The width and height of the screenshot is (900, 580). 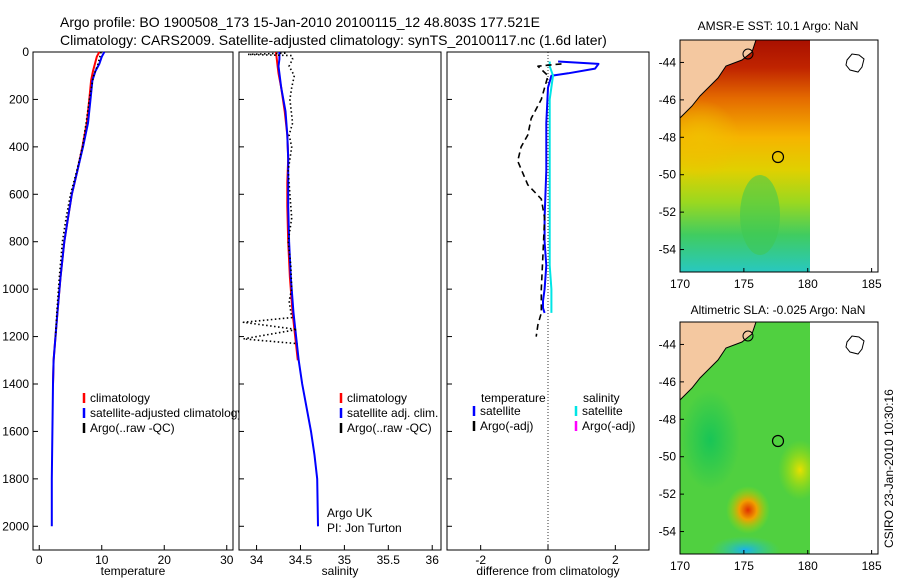 What do you see at coordinates (133, 571) in the screenshot?
I see `temperature-xlabel: temperature` at bounding box center [133, 571].